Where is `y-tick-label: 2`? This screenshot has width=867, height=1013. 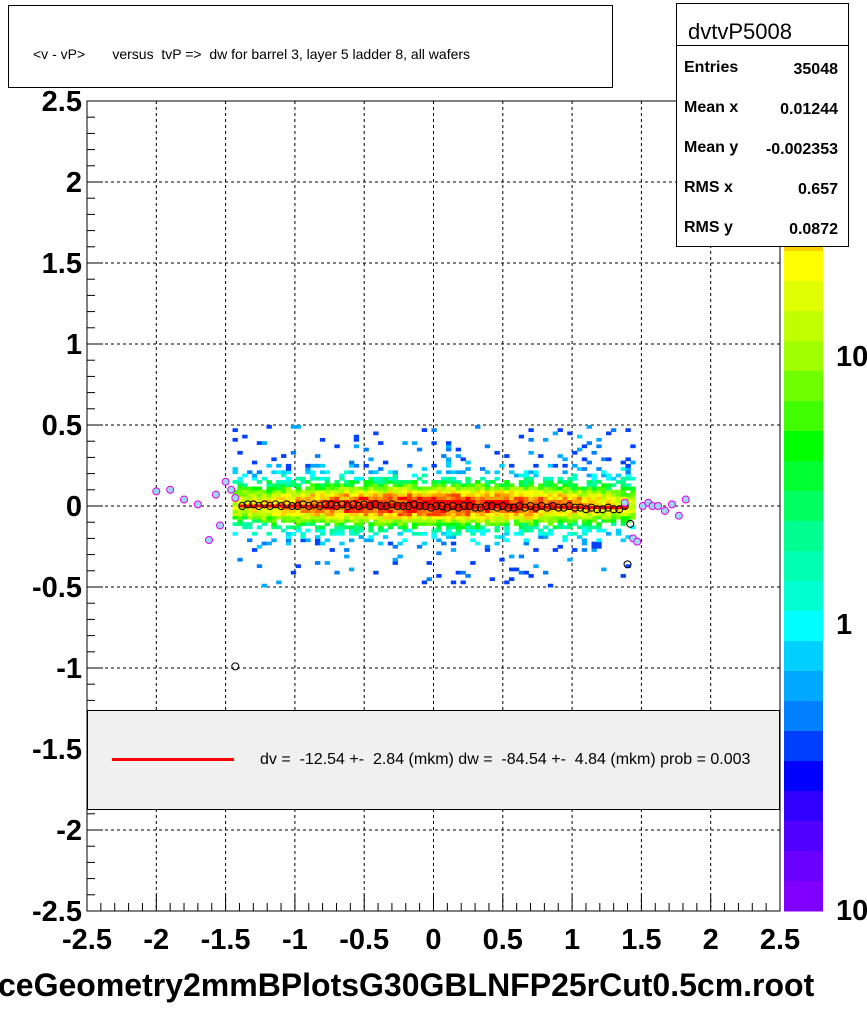 y-tick-label: 2 is located at coordinates (74, 183).